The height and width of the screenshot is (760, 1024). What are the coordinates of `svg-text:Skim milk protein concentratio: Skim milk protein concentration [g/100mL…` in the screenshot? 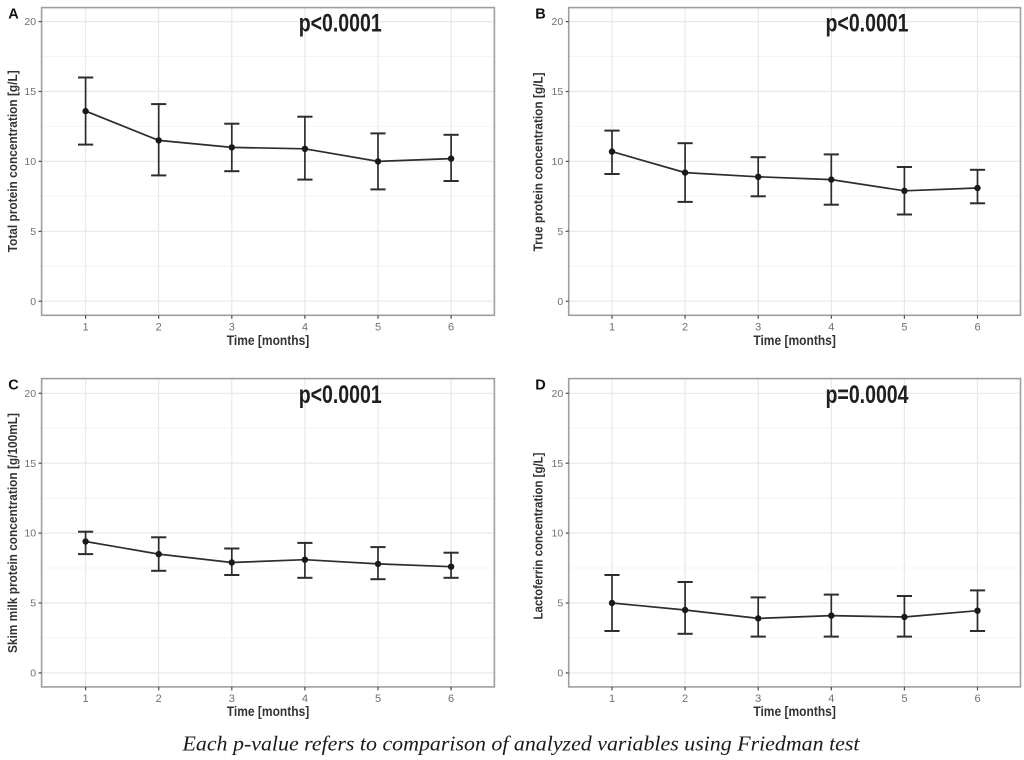 It's located at (12, 533).